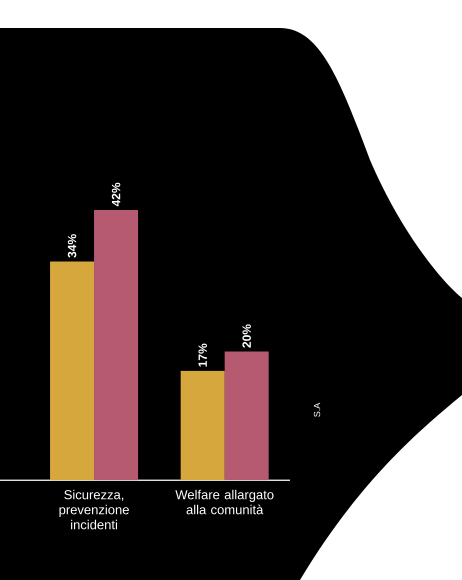 This screenshot has width=462, height=580. Describe the element at coordinates (94, 510) in the screenshot. I see `x-tick-label: Sicurezza, prevenzione incidenti` at that location.